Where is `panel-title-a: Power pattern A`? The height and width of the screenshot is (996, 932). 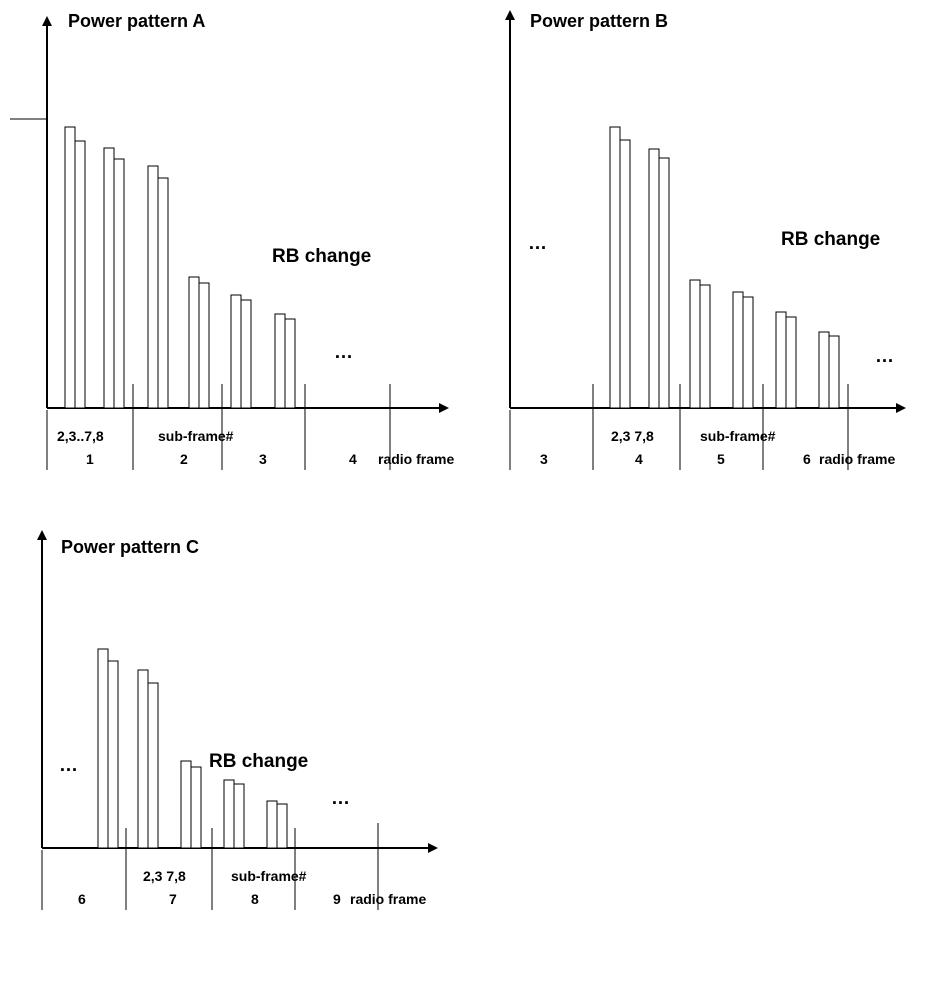
panel-title-a: Power pattern A is located at coordinates (136, 21).